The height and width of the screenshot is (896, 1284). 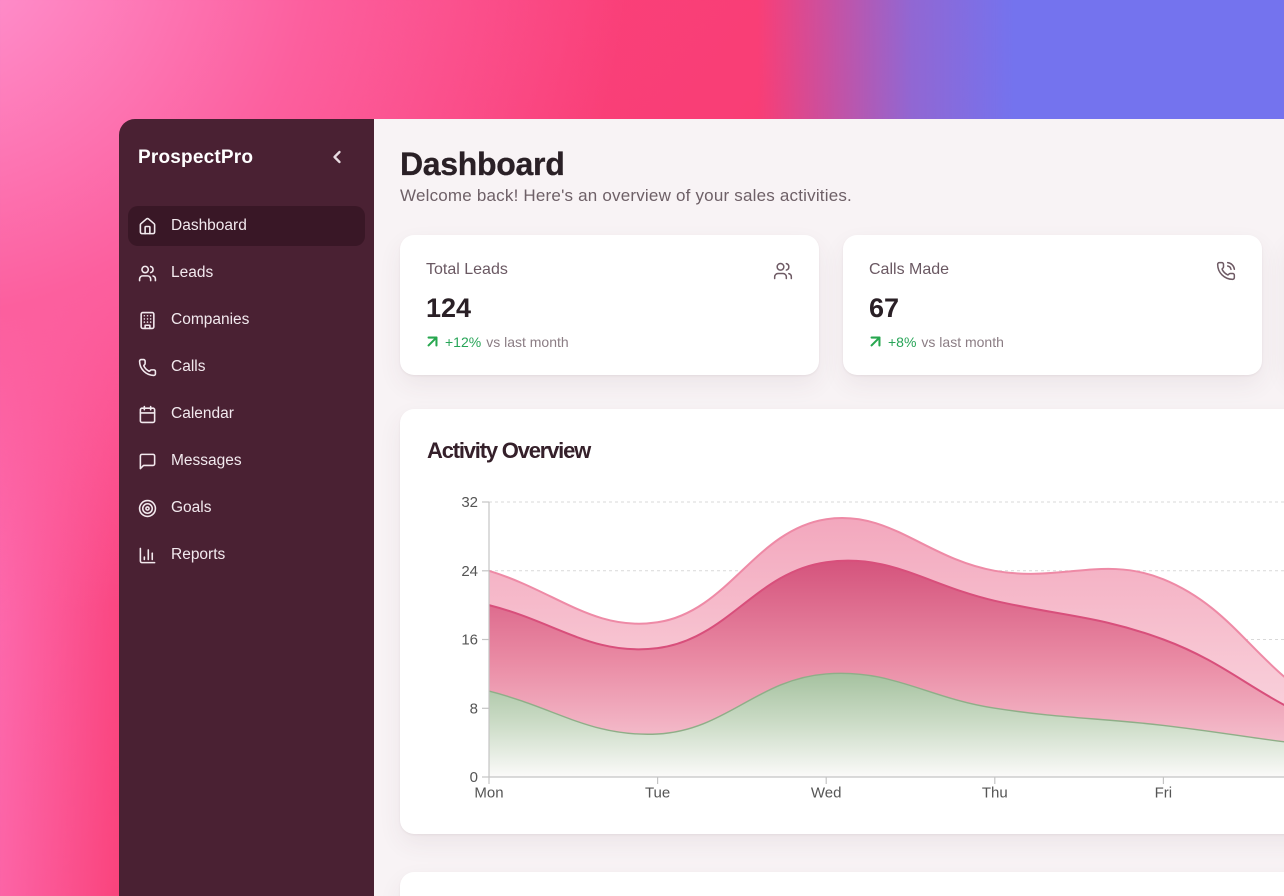 What do you see at coordinates (1164, 793) in the screenshot?
I see `svg-text: Fri` at bounding box center [1164, 793].